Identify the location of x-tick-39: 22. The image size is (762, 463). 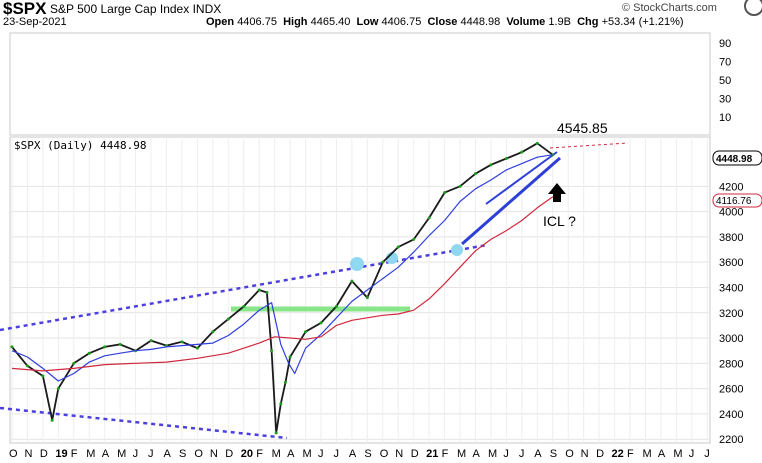
(618, 454).